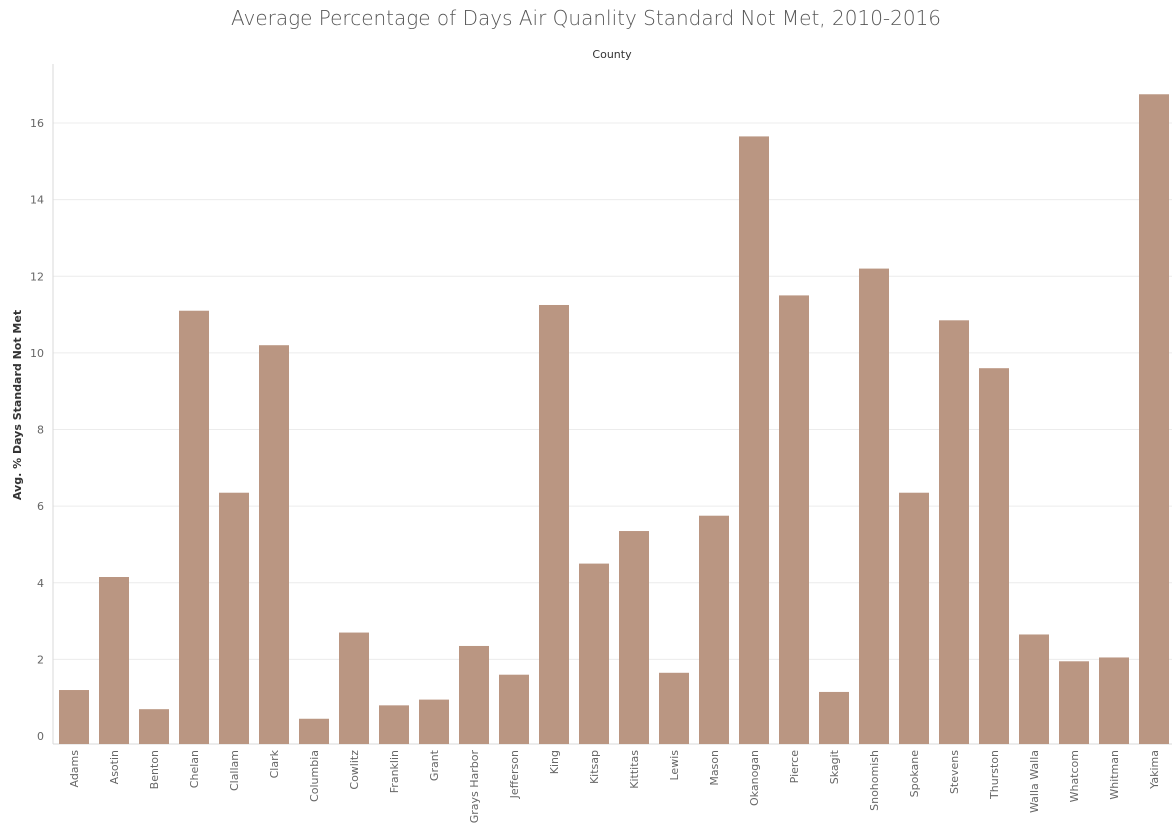 The width and height of the screenshot is (1172, 824). Describe the element at coordinates (1114, 700) in the screenshot. I see `bar-whitman` at that location.